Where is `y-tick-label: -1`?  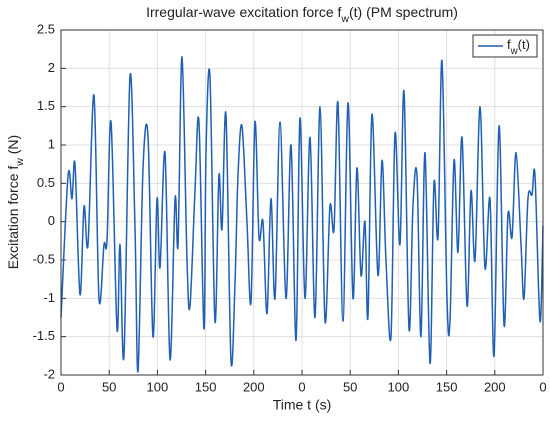 y-tick-label: -1 is located at coordinates (49, 297).